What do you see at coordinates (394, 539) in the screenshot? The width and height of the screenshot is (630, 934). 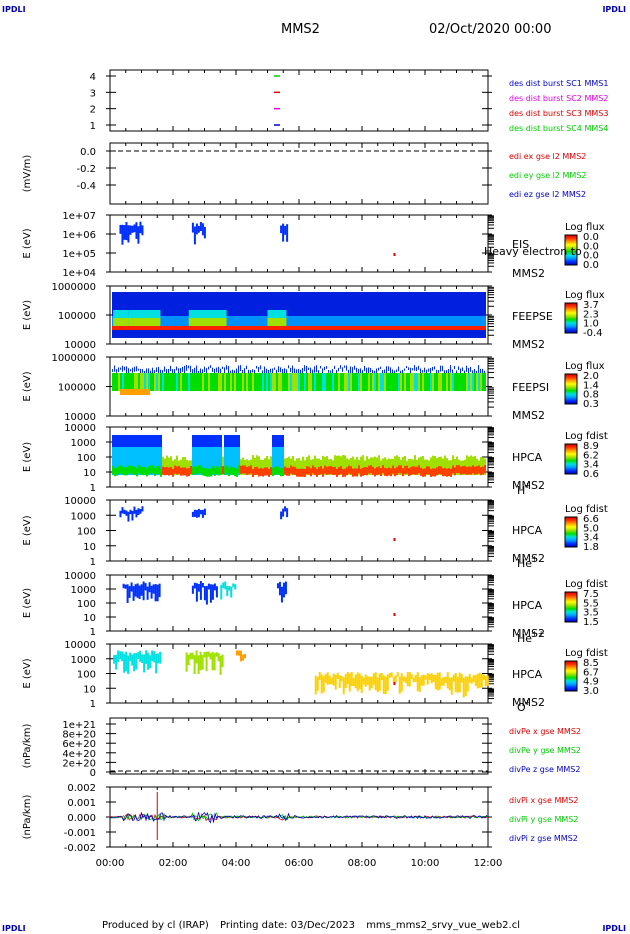 I see `spectro-spot` at bounding box center [394, 539].